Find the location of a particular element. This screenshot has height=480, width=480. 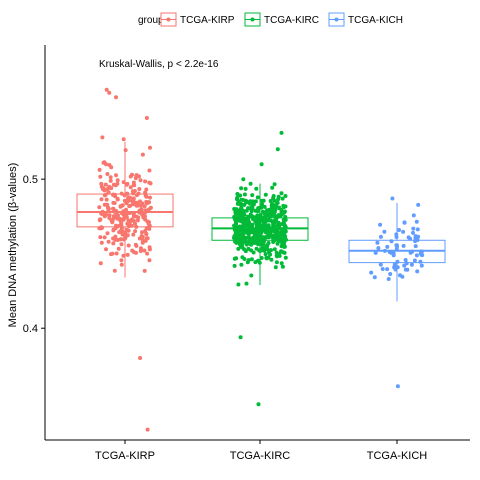

iqr-box is located at coordinates (125, 210).